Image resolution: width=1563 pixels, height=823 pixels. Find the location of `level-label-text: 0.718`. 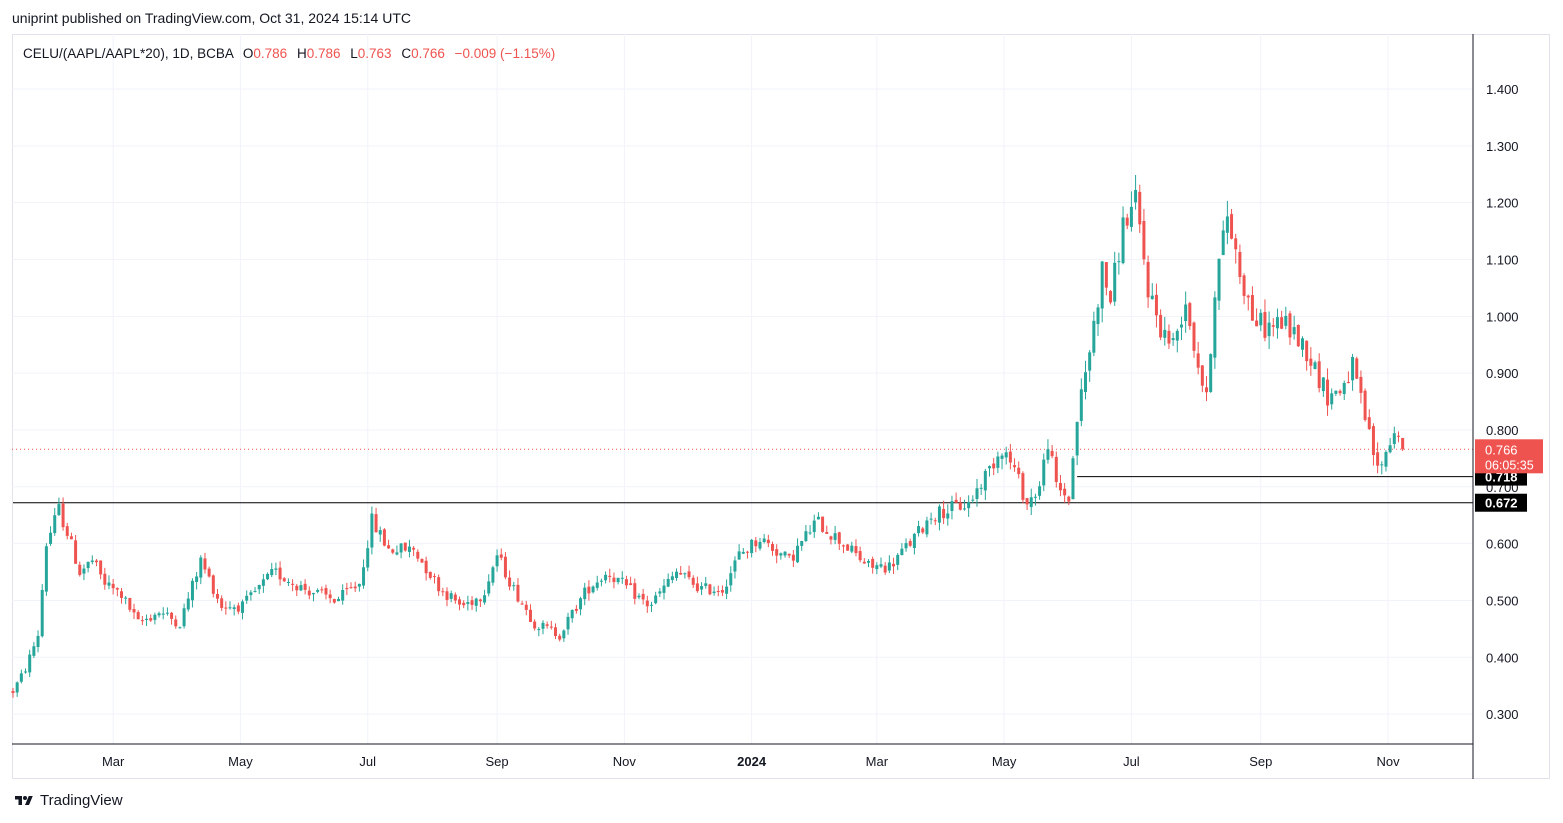

level-label-text: 0.718 is located at coordinates (1501, 477).